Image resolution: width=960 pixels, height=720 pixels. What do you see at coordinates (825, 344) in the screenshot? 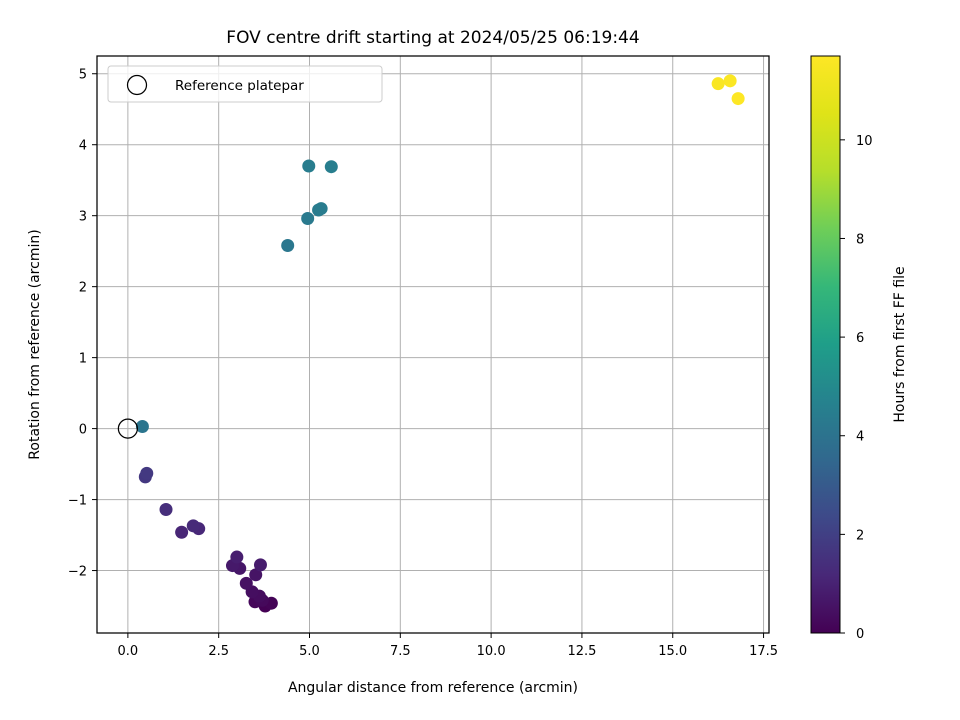
I see `colorbar-gradient` at bounding box center [825, 344].